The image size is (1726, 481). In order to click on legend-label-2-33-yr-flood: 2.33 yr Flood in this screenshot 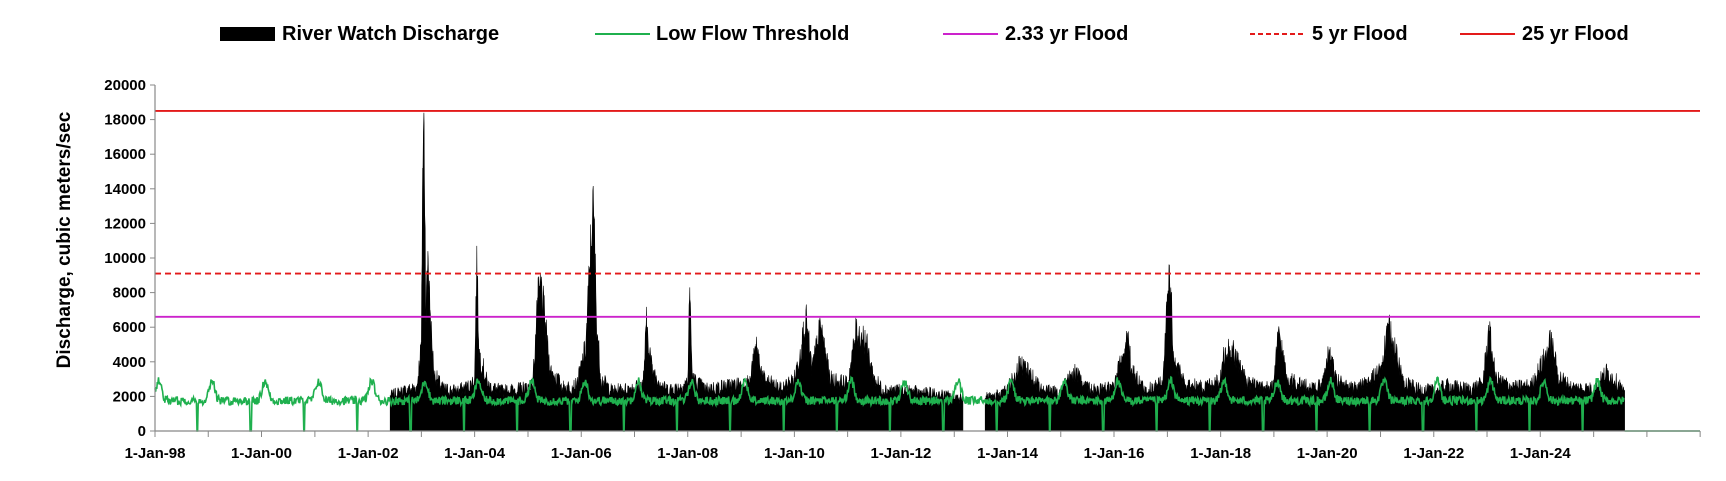, I will do `click(1066, 34)`.